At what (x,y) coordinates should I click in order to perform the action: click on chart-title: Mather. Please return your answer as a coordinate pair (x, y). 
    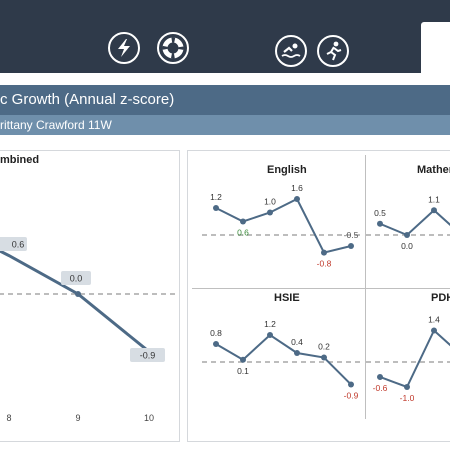
    Looking at the image, I should click on (433, 170).